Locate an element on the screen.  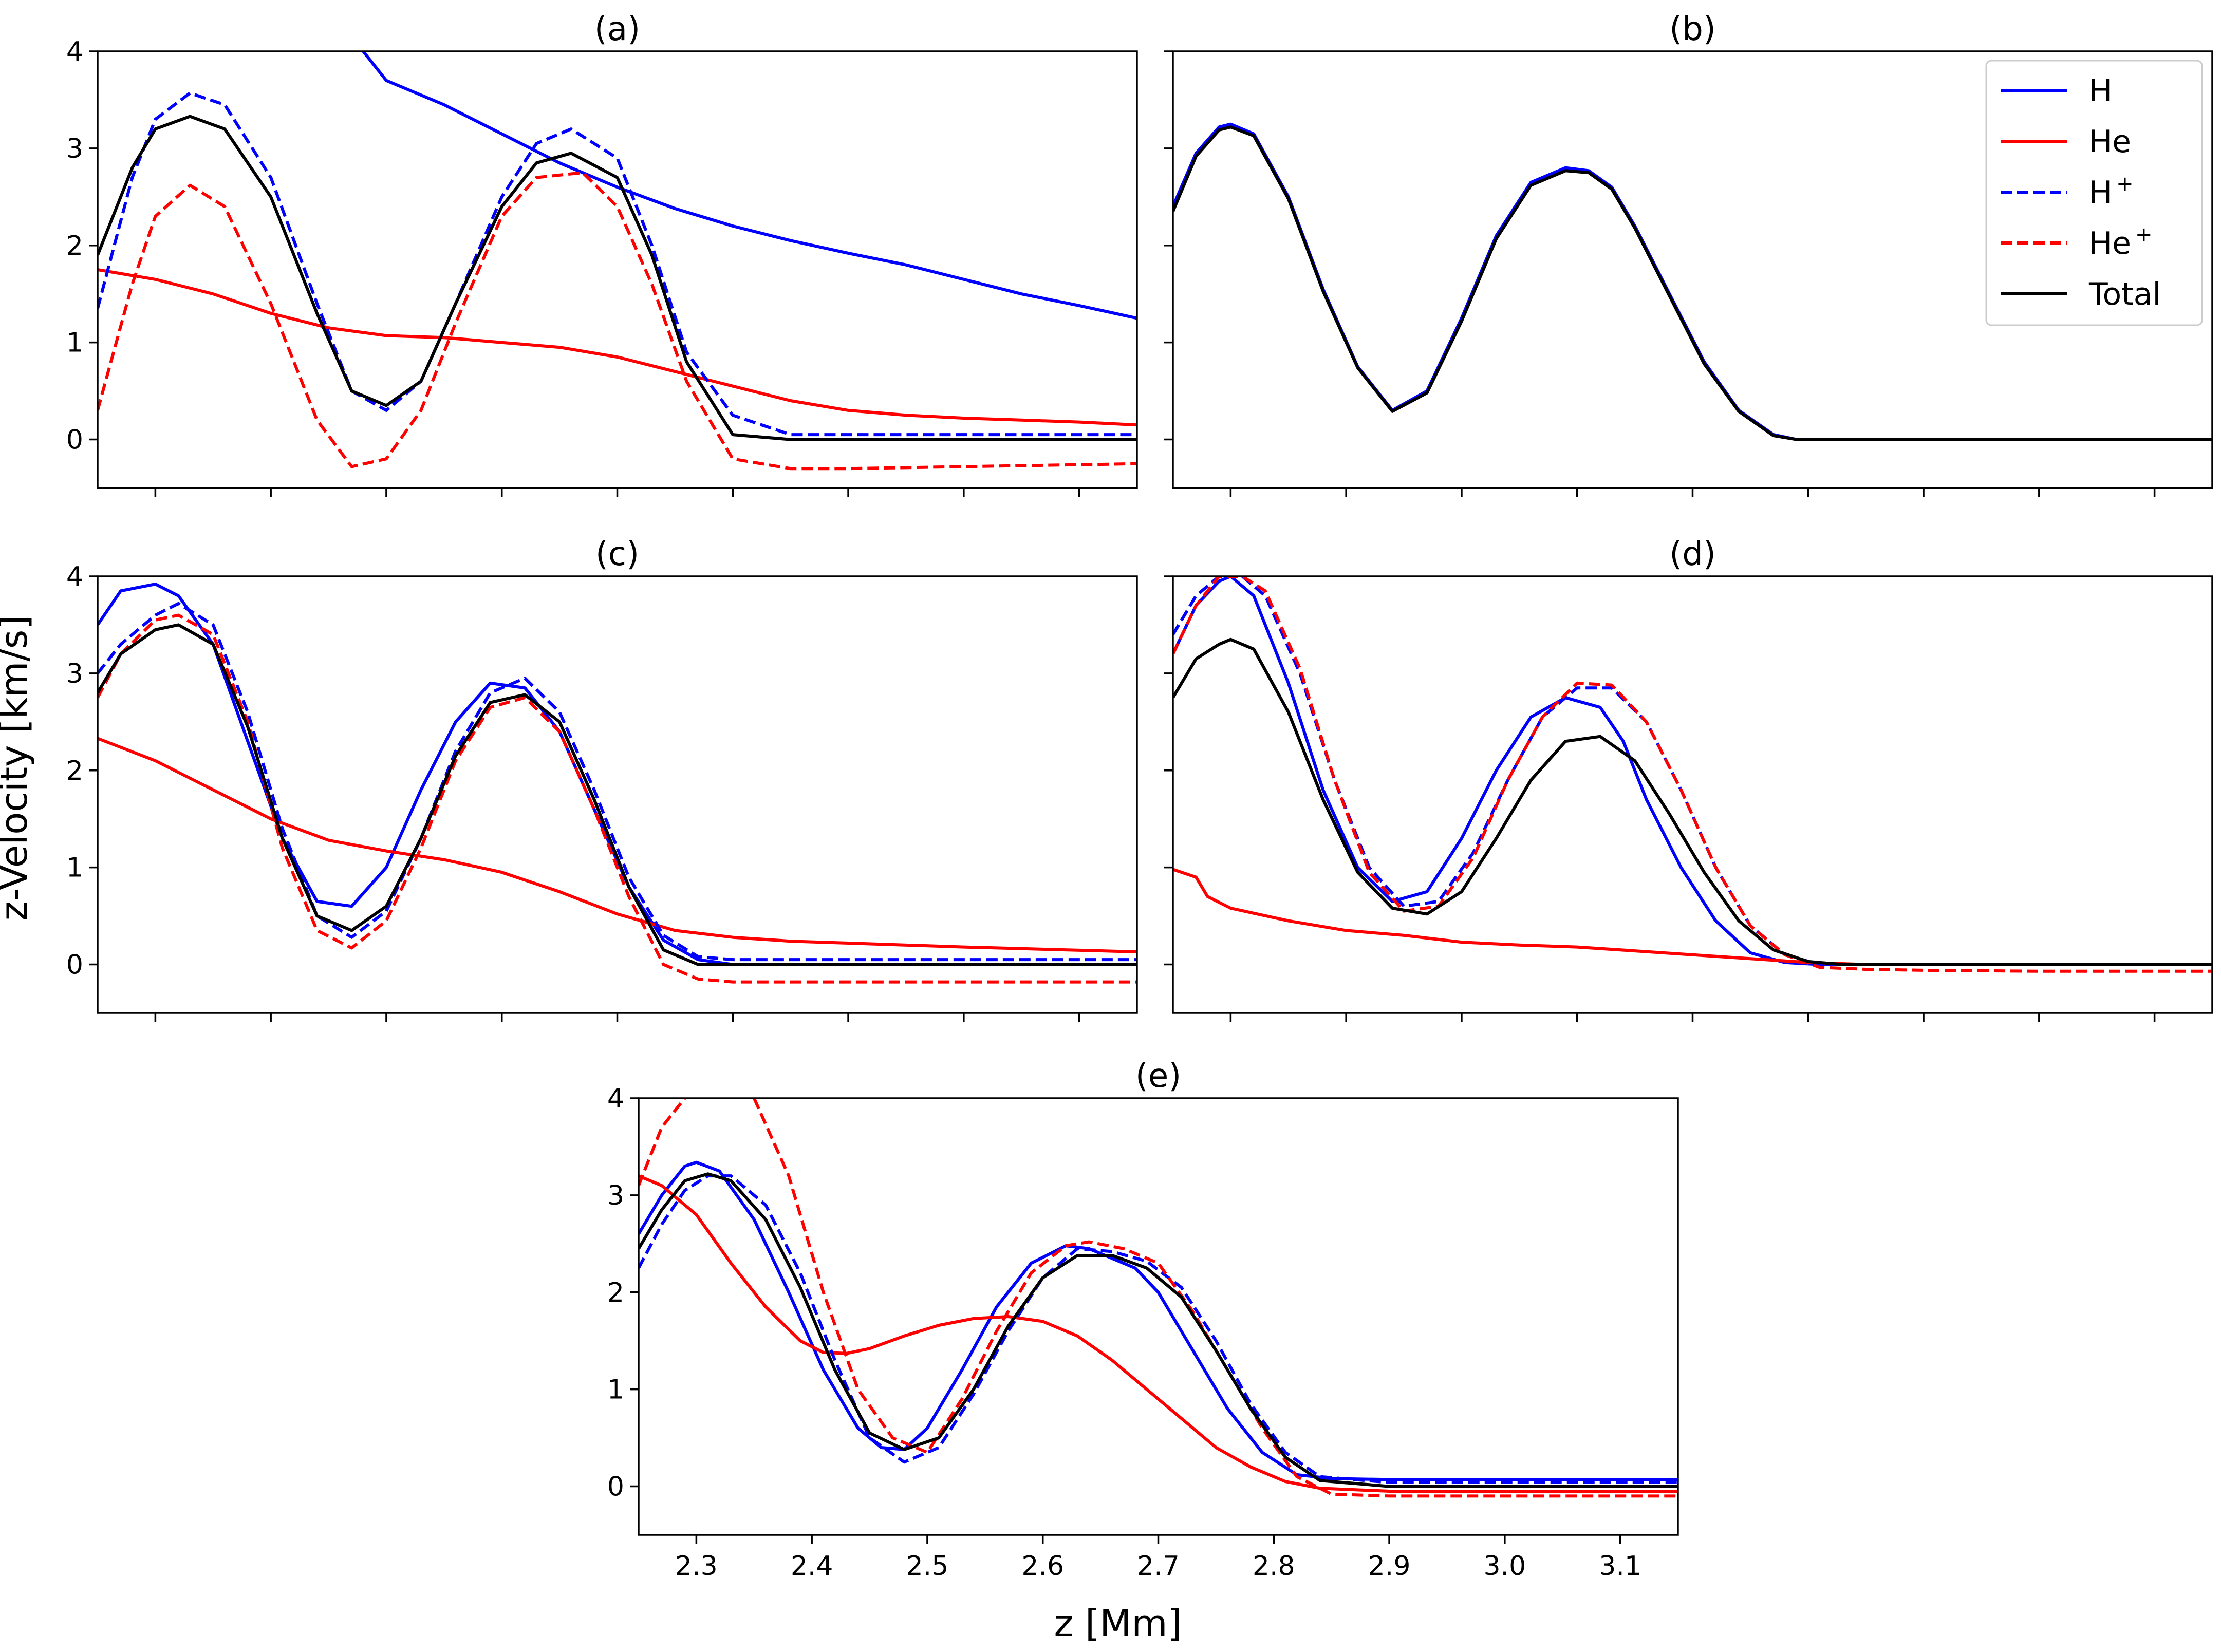
x-tick-label: 2.4 is located at coordinates (812, 1567).